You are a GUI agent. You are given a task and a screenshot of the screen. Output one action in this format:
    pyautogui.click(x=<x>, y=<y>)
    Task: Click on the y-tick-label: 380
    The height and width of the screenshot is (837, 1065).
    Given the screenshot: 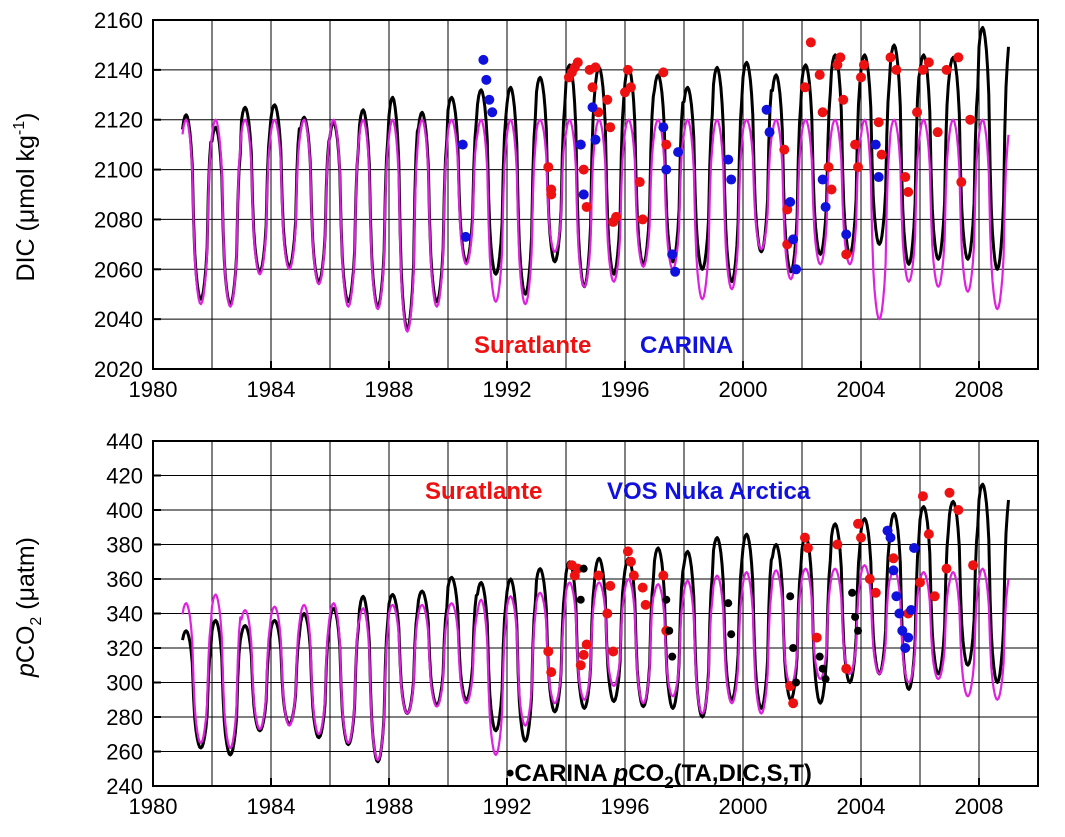 What is the action you would take?
    pyautogui.click(x=124, y=545)
    